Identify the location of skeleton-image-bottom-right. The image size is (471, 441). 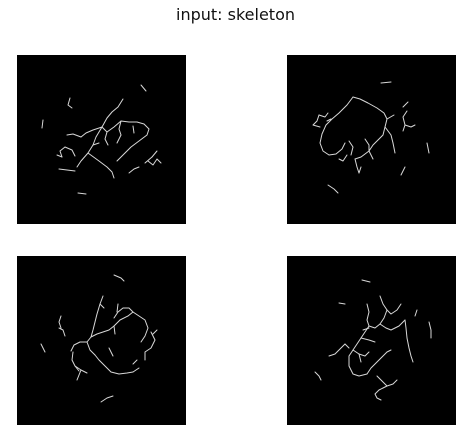
(371, 340).